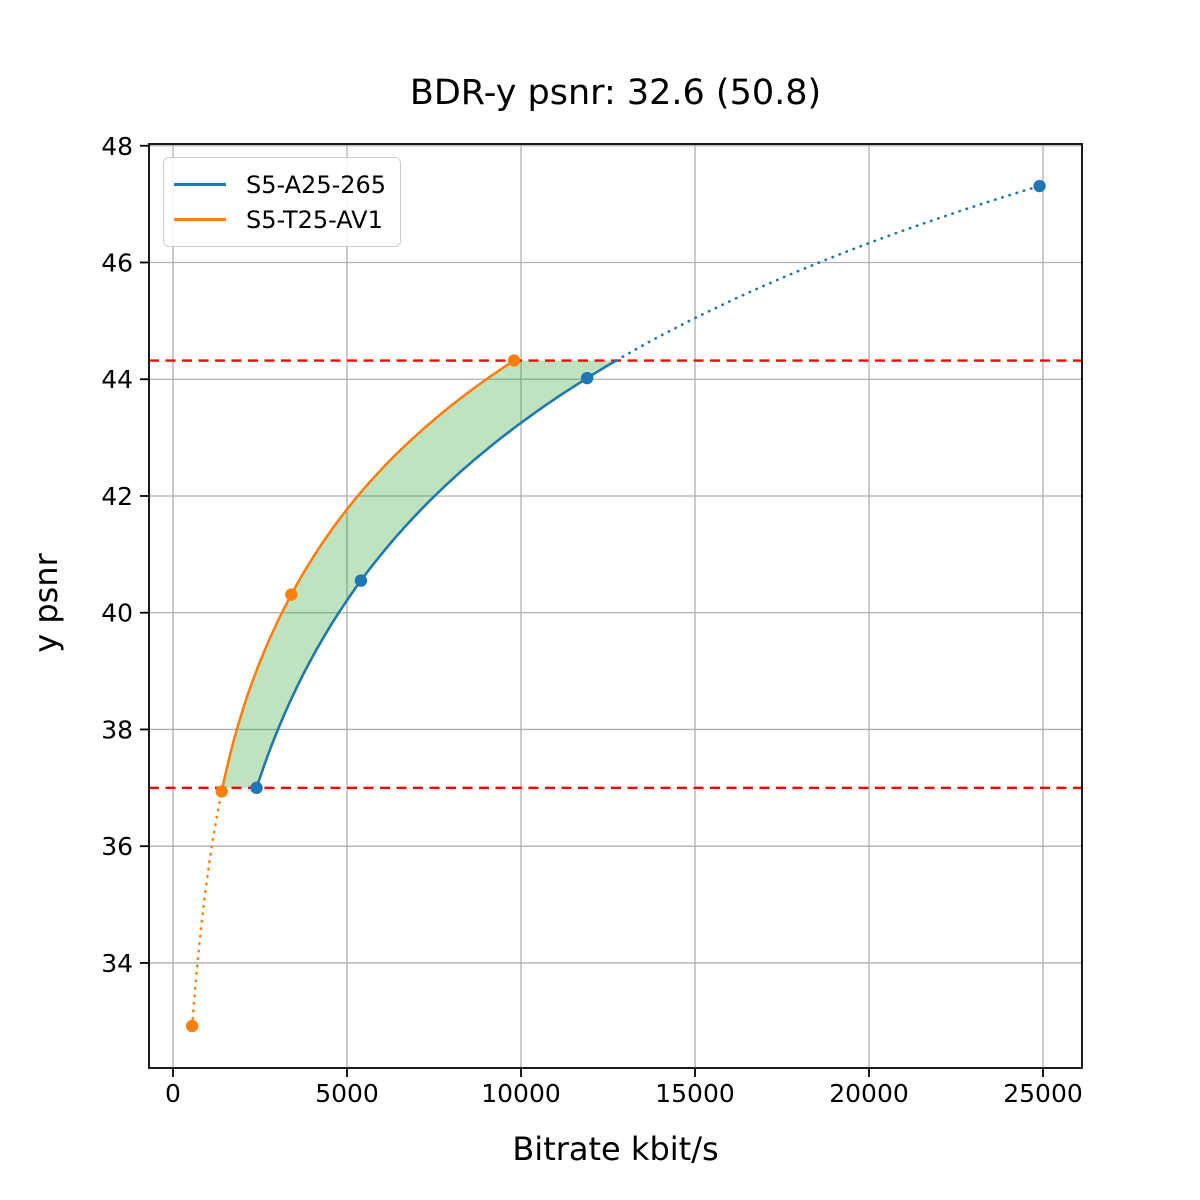  What do you see at coordinates (117, 846) in the screenshot?
I see `y-tick-label: 36` at bounding box center [117, 846].